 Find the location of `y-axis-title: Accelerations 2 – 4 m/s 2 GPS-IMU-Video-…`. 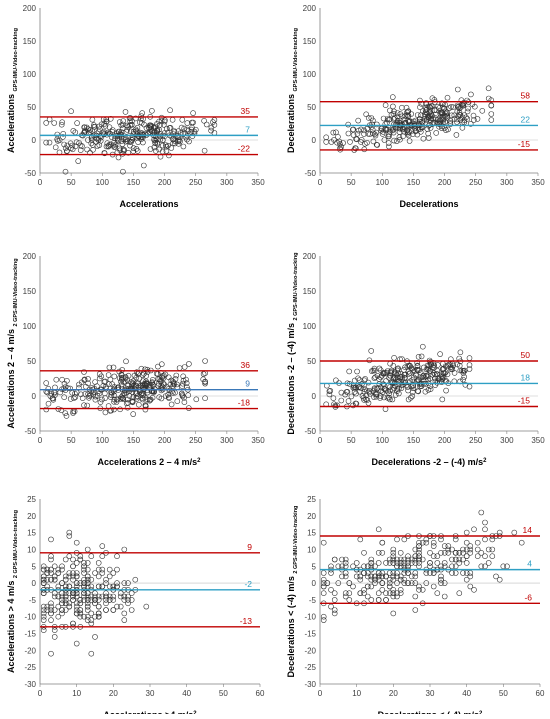

y-axis-title: Accelerations 2 – 4 m/s 2 GPS-IMU-Video-… is located at coordinates (12, 343).